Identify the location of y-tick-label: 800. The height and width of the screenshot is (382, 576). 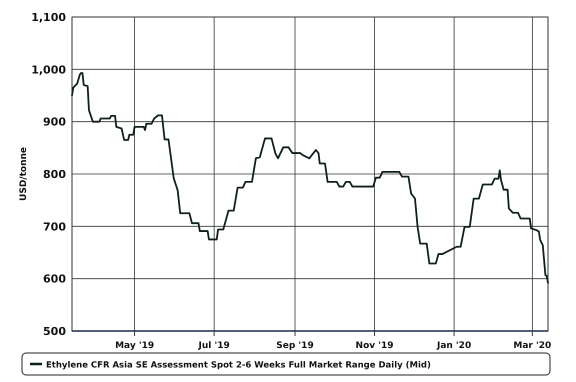
(54, 174).